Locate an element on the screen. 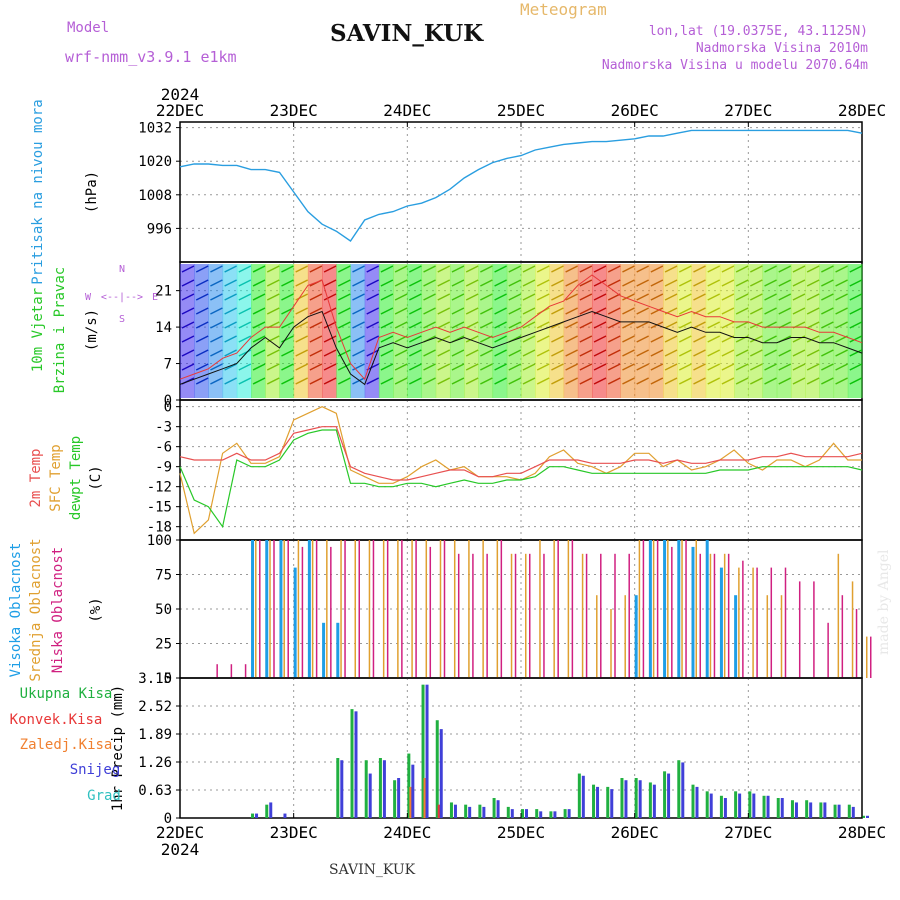 This screenshot has width=900, height=900. y-tick-label: 100 is located at coordinates (159, 541).